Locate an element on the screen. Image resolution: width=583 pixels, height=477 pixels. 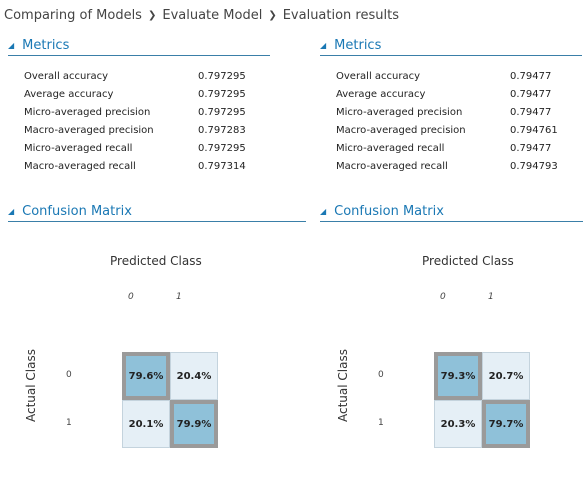
matrix-cell: 20.4% is located at coordinates (194, 376).